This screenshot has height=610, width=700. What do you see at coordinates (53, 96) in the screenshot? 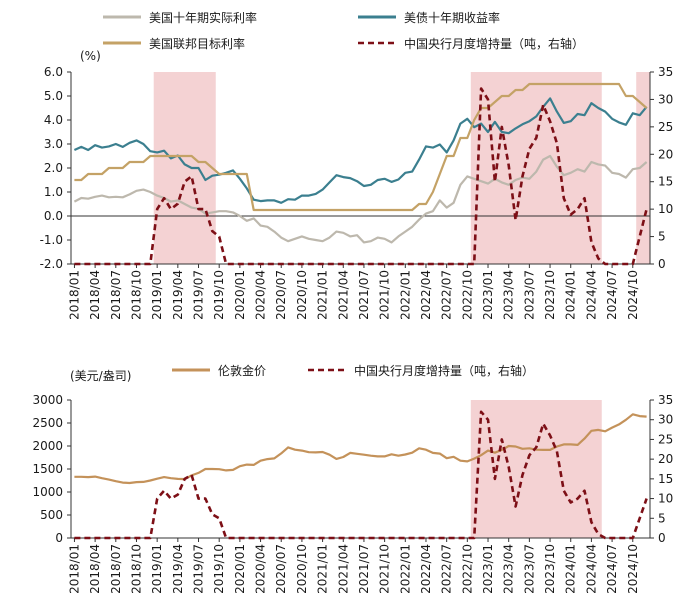
I see `y-left-tick-label: 5.0` at bounding box center [53, 96].